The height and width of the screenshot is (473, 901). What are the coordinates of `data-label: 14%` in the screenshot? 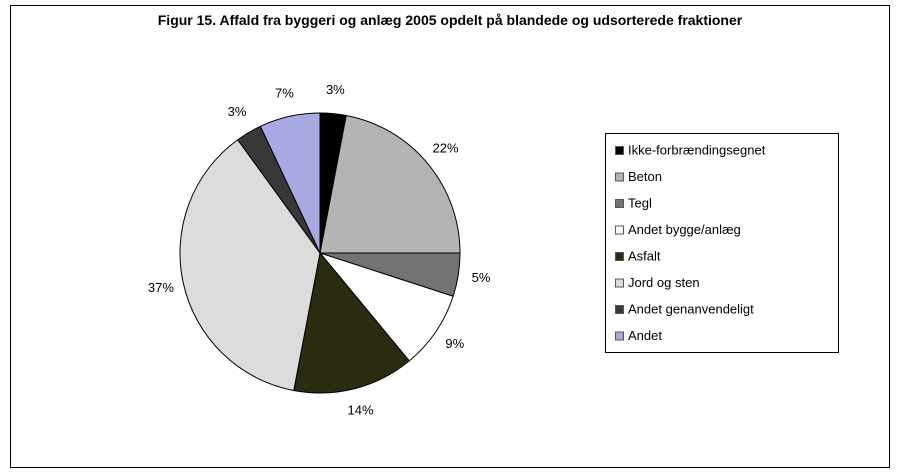 It's located at (361, 409).